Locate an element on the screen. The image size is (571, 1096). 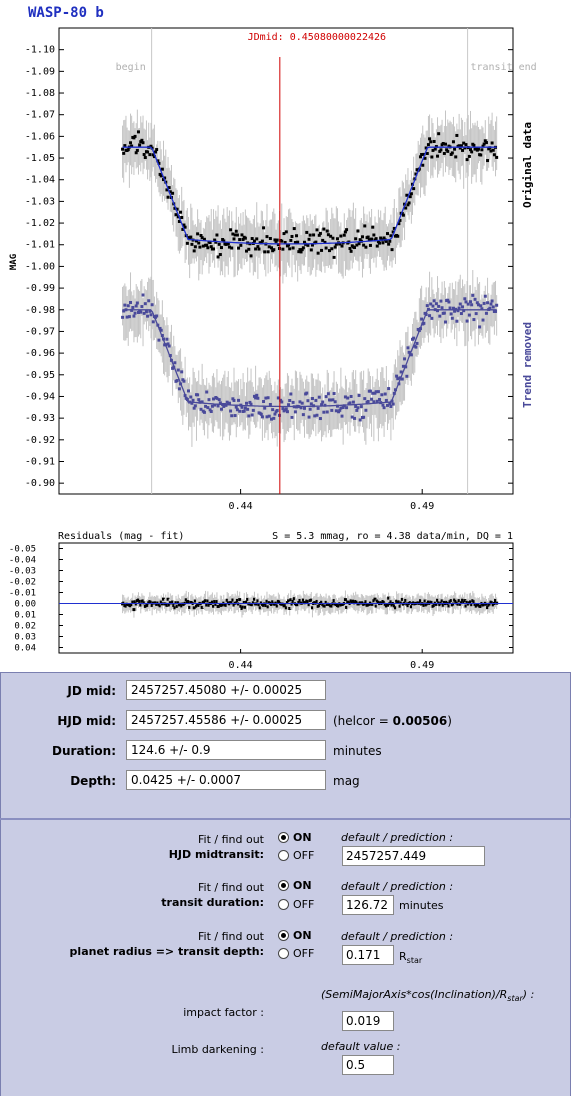
impact-input: 0.019 is located at coordinates (368, 1021).